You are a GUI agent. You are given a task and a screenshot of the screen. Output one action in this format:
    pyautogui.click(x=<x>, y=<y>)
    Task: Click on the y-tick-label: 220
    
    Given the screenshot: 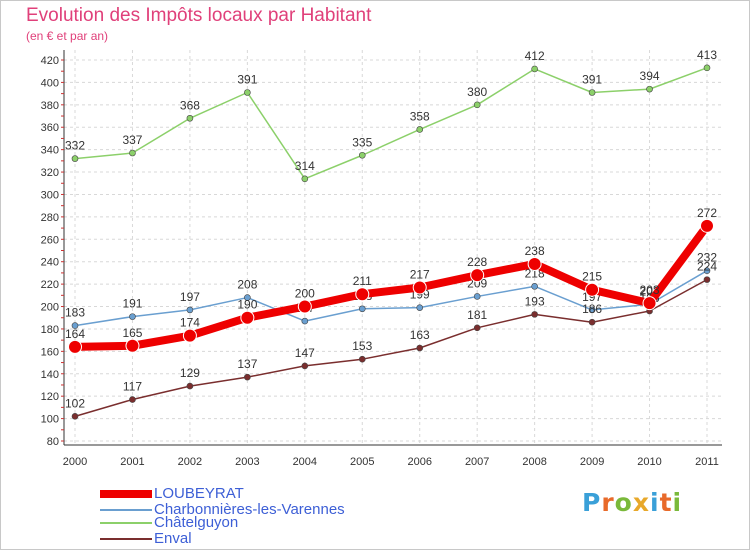 What is the action you would take?
    pyautogui.click(x=50, y=285)
    